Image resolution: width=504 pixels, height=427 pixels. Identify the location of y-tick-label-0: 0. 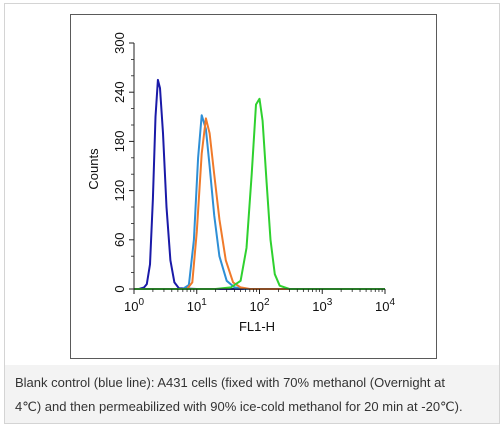
(119, 288).